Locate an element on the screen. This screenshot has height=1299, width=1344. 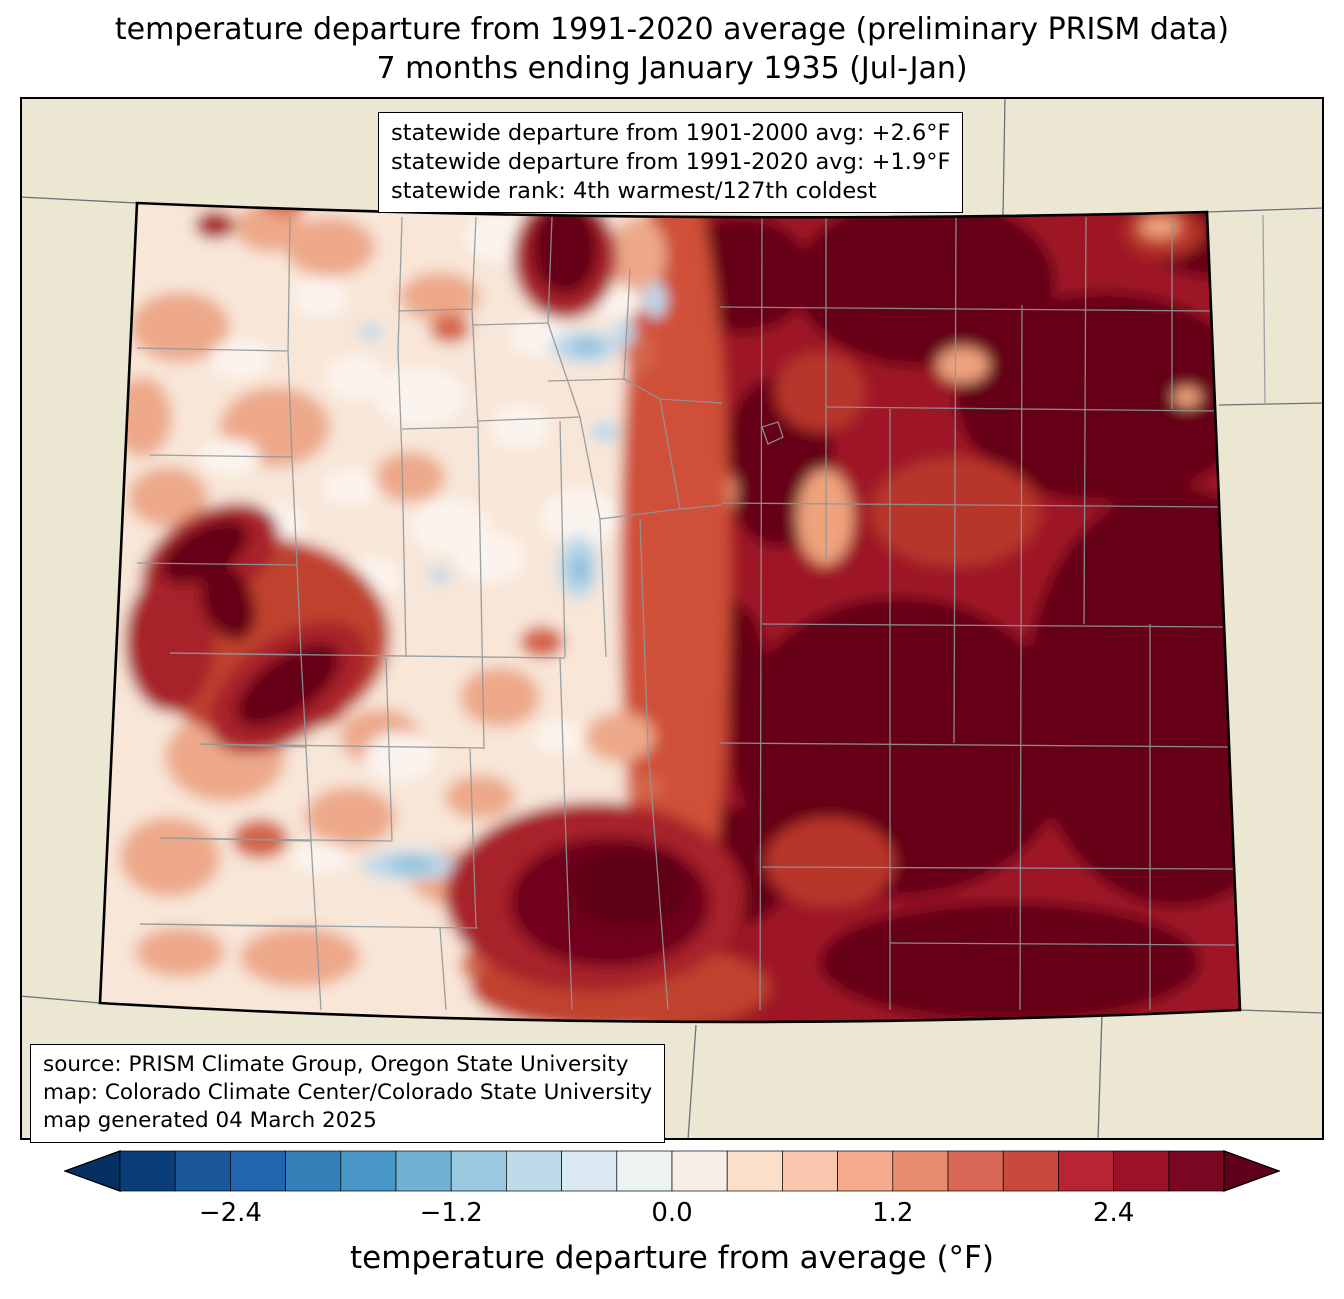
title-line-2: 7 months ending January 1935 (Jul-Jan) is located at coordinates (672, 68).